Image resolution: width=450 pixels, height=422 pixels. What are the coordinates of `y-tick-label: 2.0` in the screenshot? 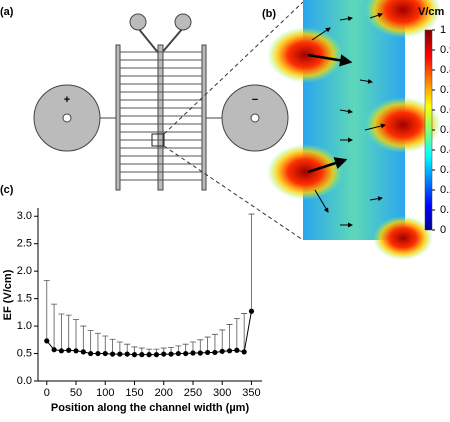 It's located at (24, 271).